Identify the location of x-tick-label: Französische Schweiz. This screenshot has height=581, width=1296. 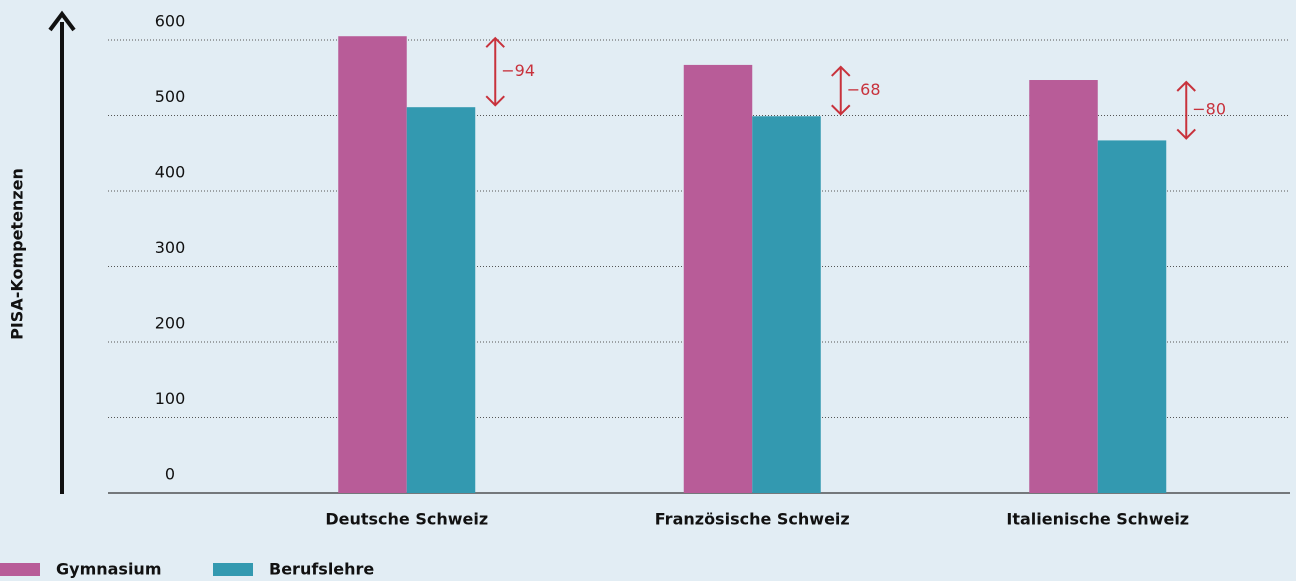
(752, 519).